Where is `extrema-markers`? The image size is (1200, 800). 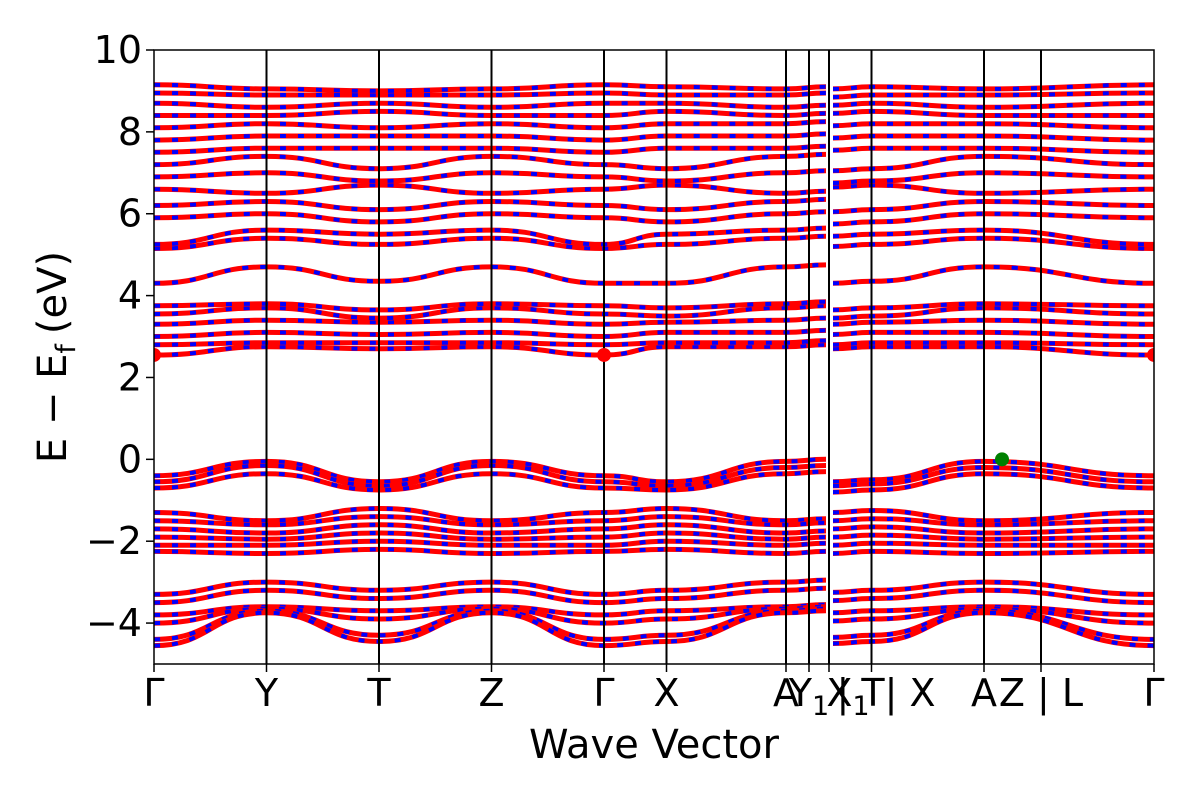
extrema-markers is located at coordinates (654, 407).